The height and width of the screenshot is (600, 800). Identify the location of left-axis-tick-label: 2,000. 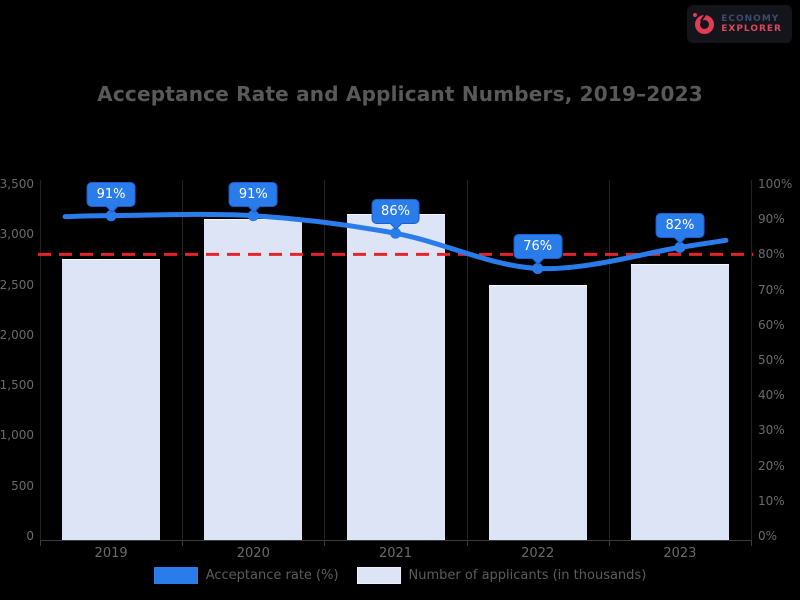
(17, 334).